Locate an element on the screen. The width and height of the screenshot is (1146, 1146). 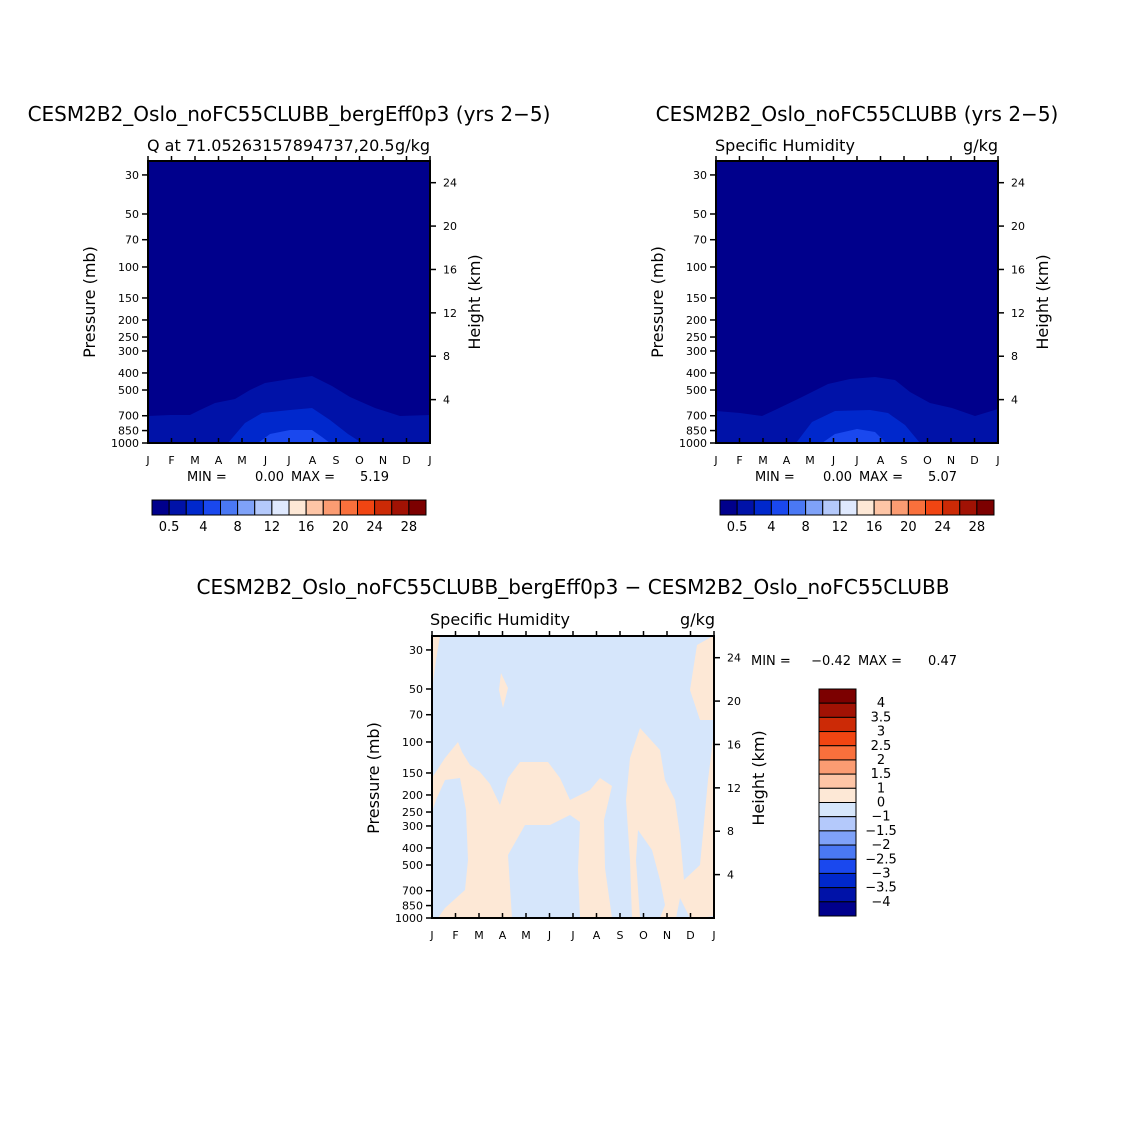
panel-1-ylabel: Pressure (mb) is located at coordinates (89, 302).